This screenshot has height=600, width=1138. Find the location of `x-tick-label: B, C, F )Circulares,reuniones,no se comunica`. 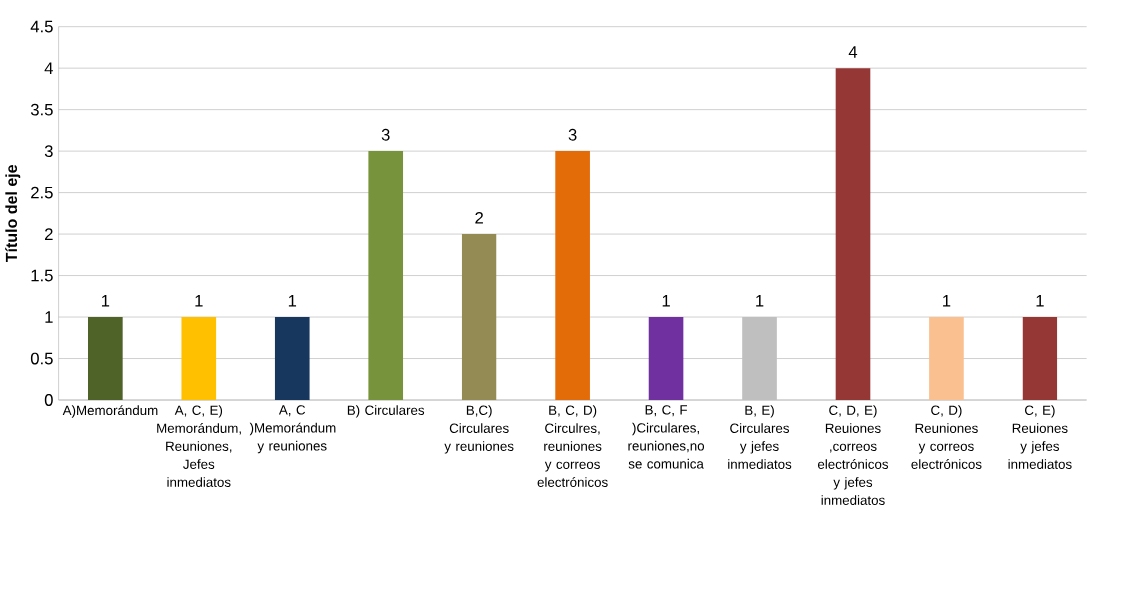

x-tick-label: B, C, F )Circulares,reuniones,no se comunica is located at coordinates (666, 437).